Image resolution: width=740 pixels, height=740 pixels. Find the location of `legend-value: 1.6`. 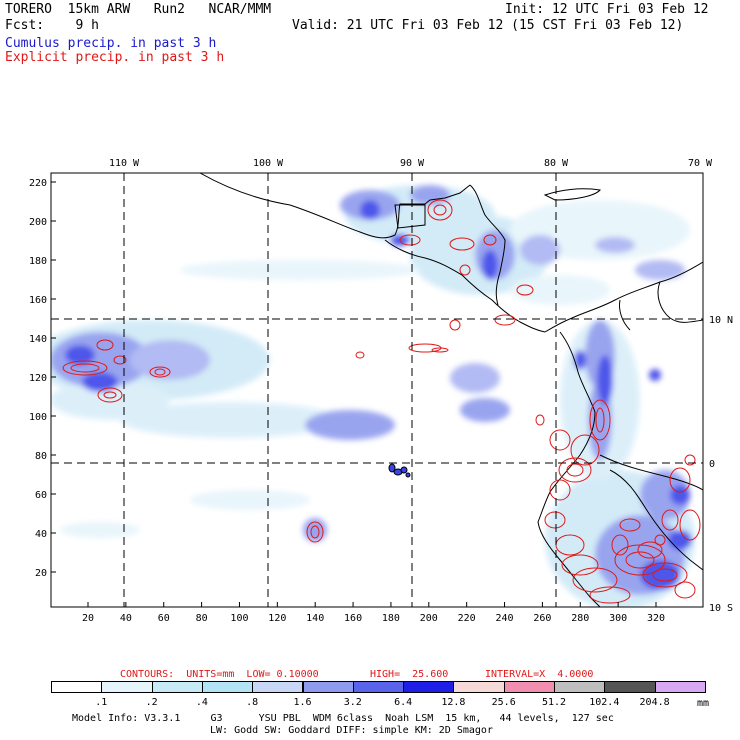

legend-value: 1.6 is located at coordinates (302, 702).